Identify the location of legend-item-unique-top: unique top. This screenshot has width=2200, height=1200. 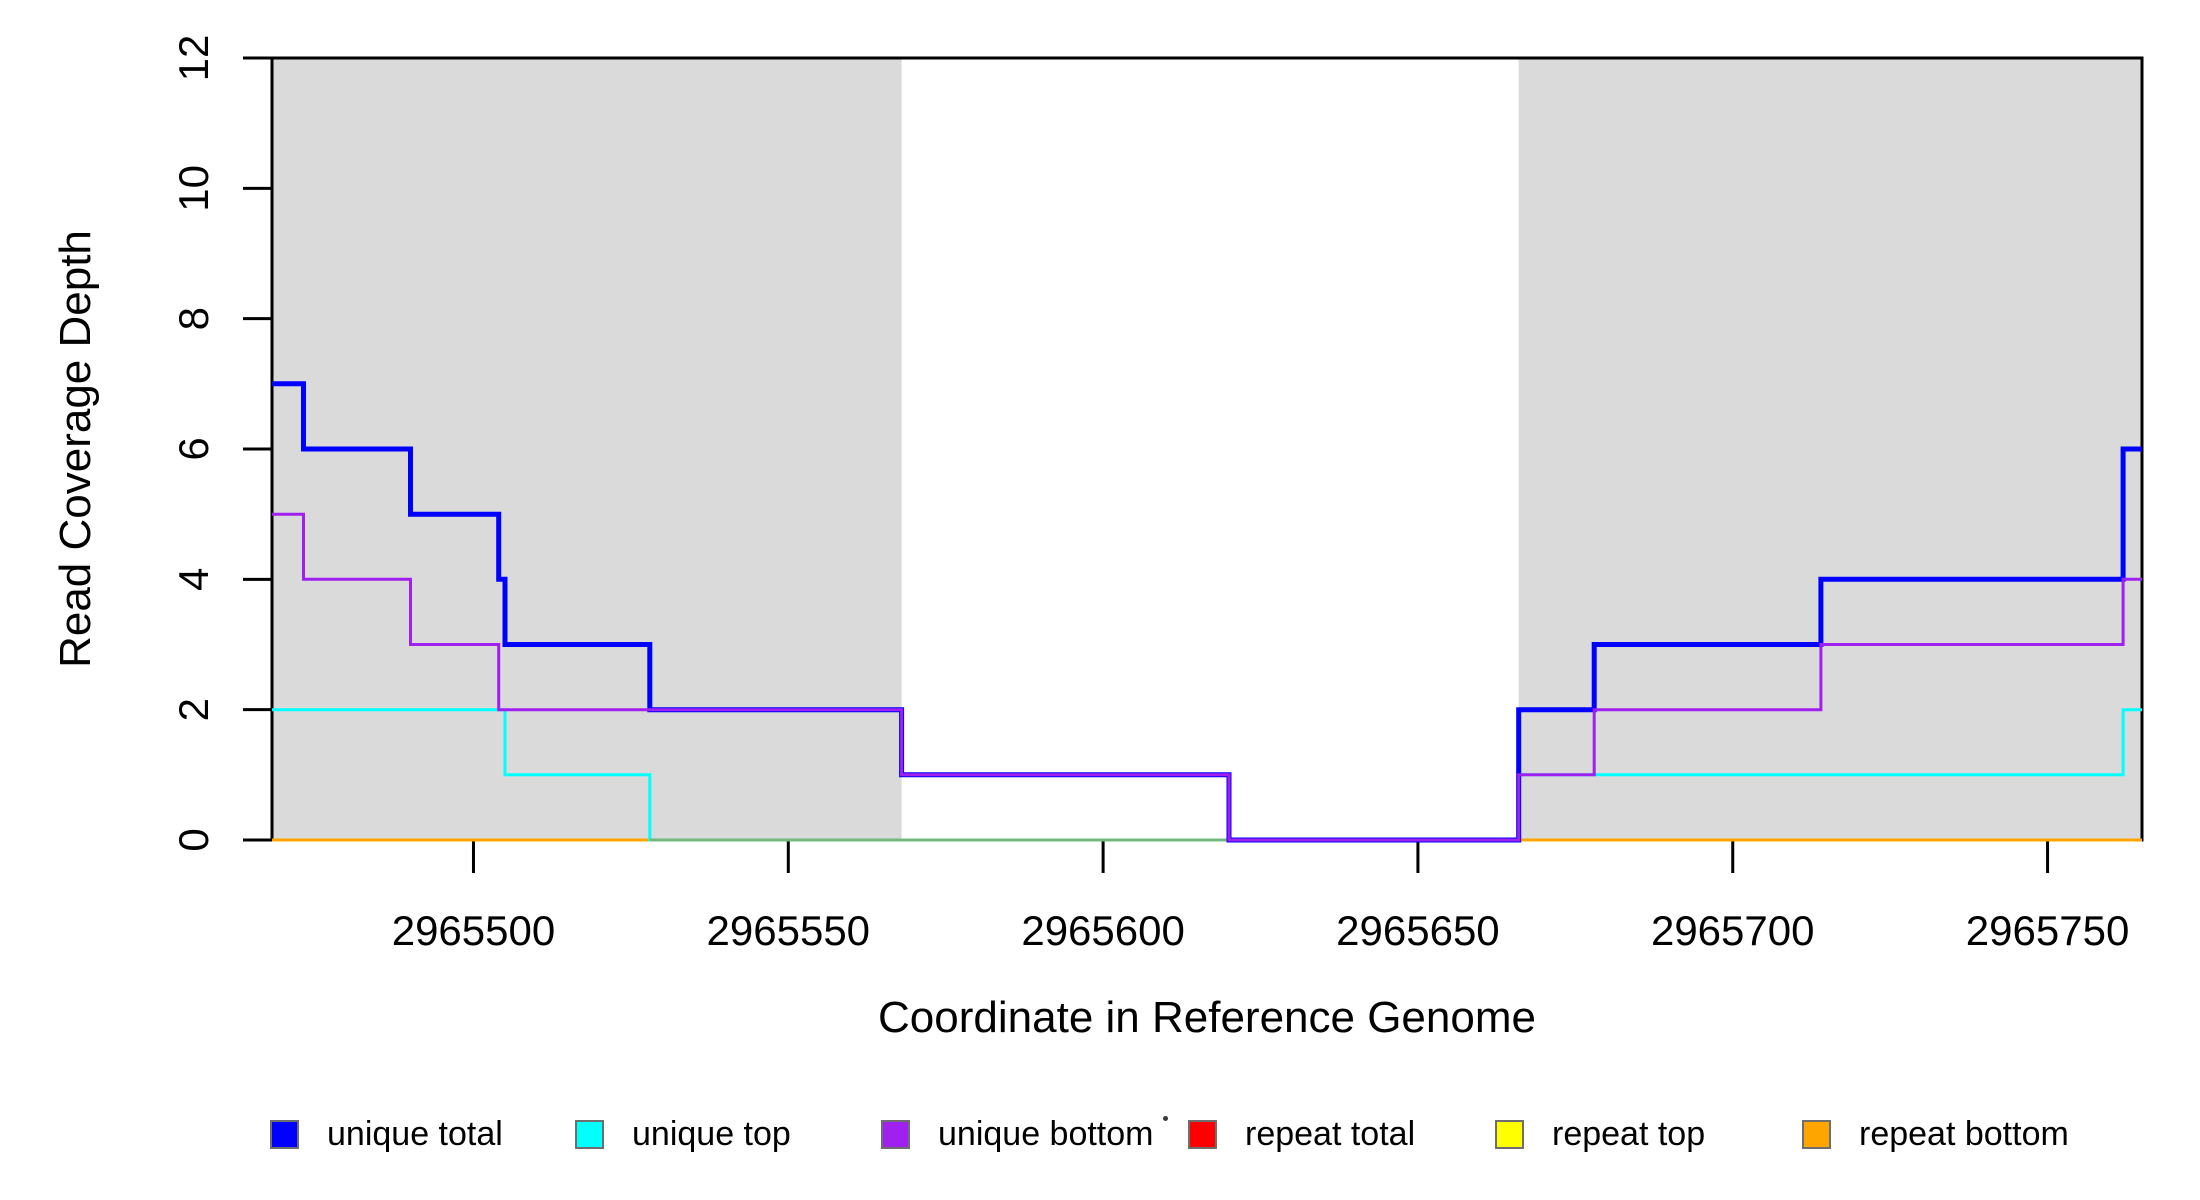
(683, 1134).